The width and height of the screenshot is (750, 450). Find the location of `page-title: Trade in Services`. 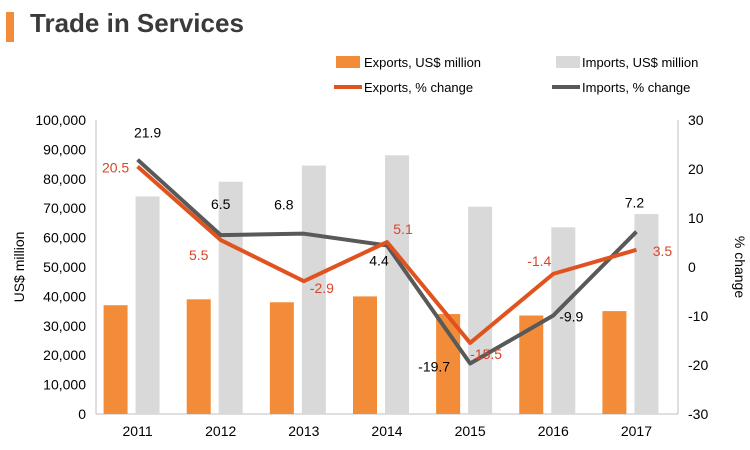

page-title: Trade in Services is located at coordinates (137, 23).